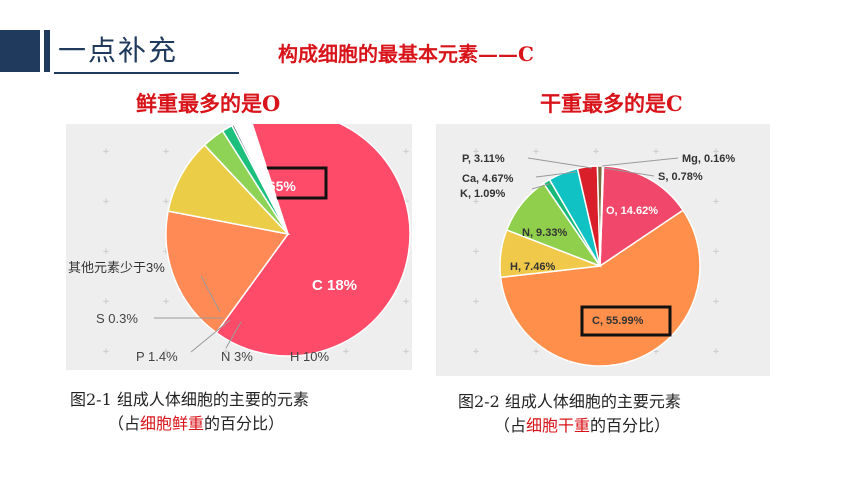 The image size is (860, 484). I want to click on highlight-box, so click(626, 321).